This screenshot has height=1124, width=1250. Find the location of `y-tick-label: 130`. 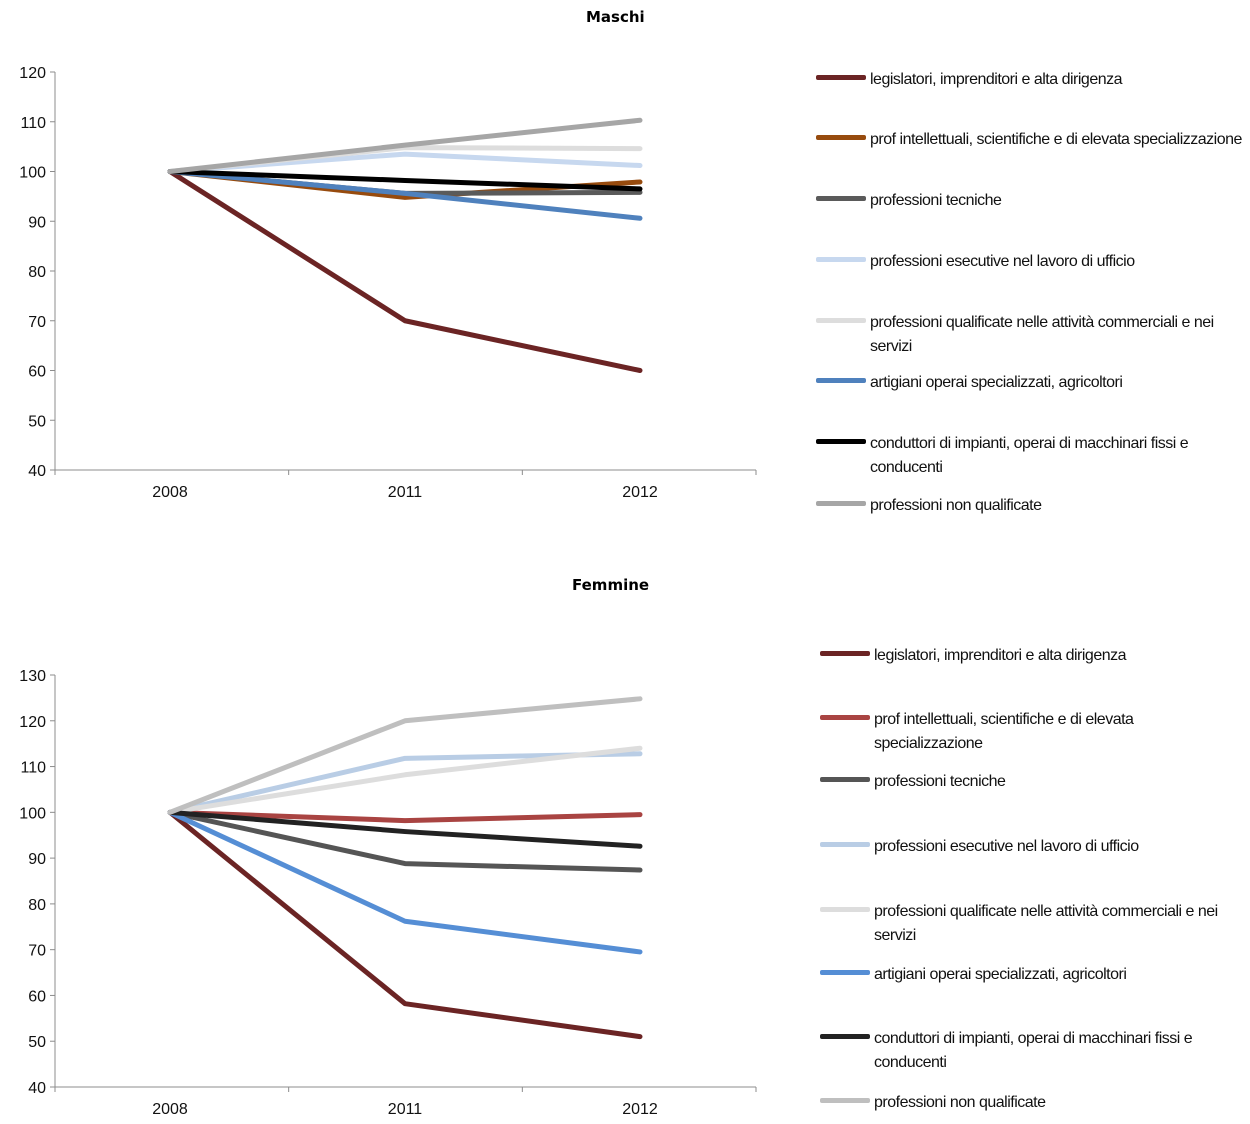

y-tick-label: 130 is located at coordinates (32, 676).